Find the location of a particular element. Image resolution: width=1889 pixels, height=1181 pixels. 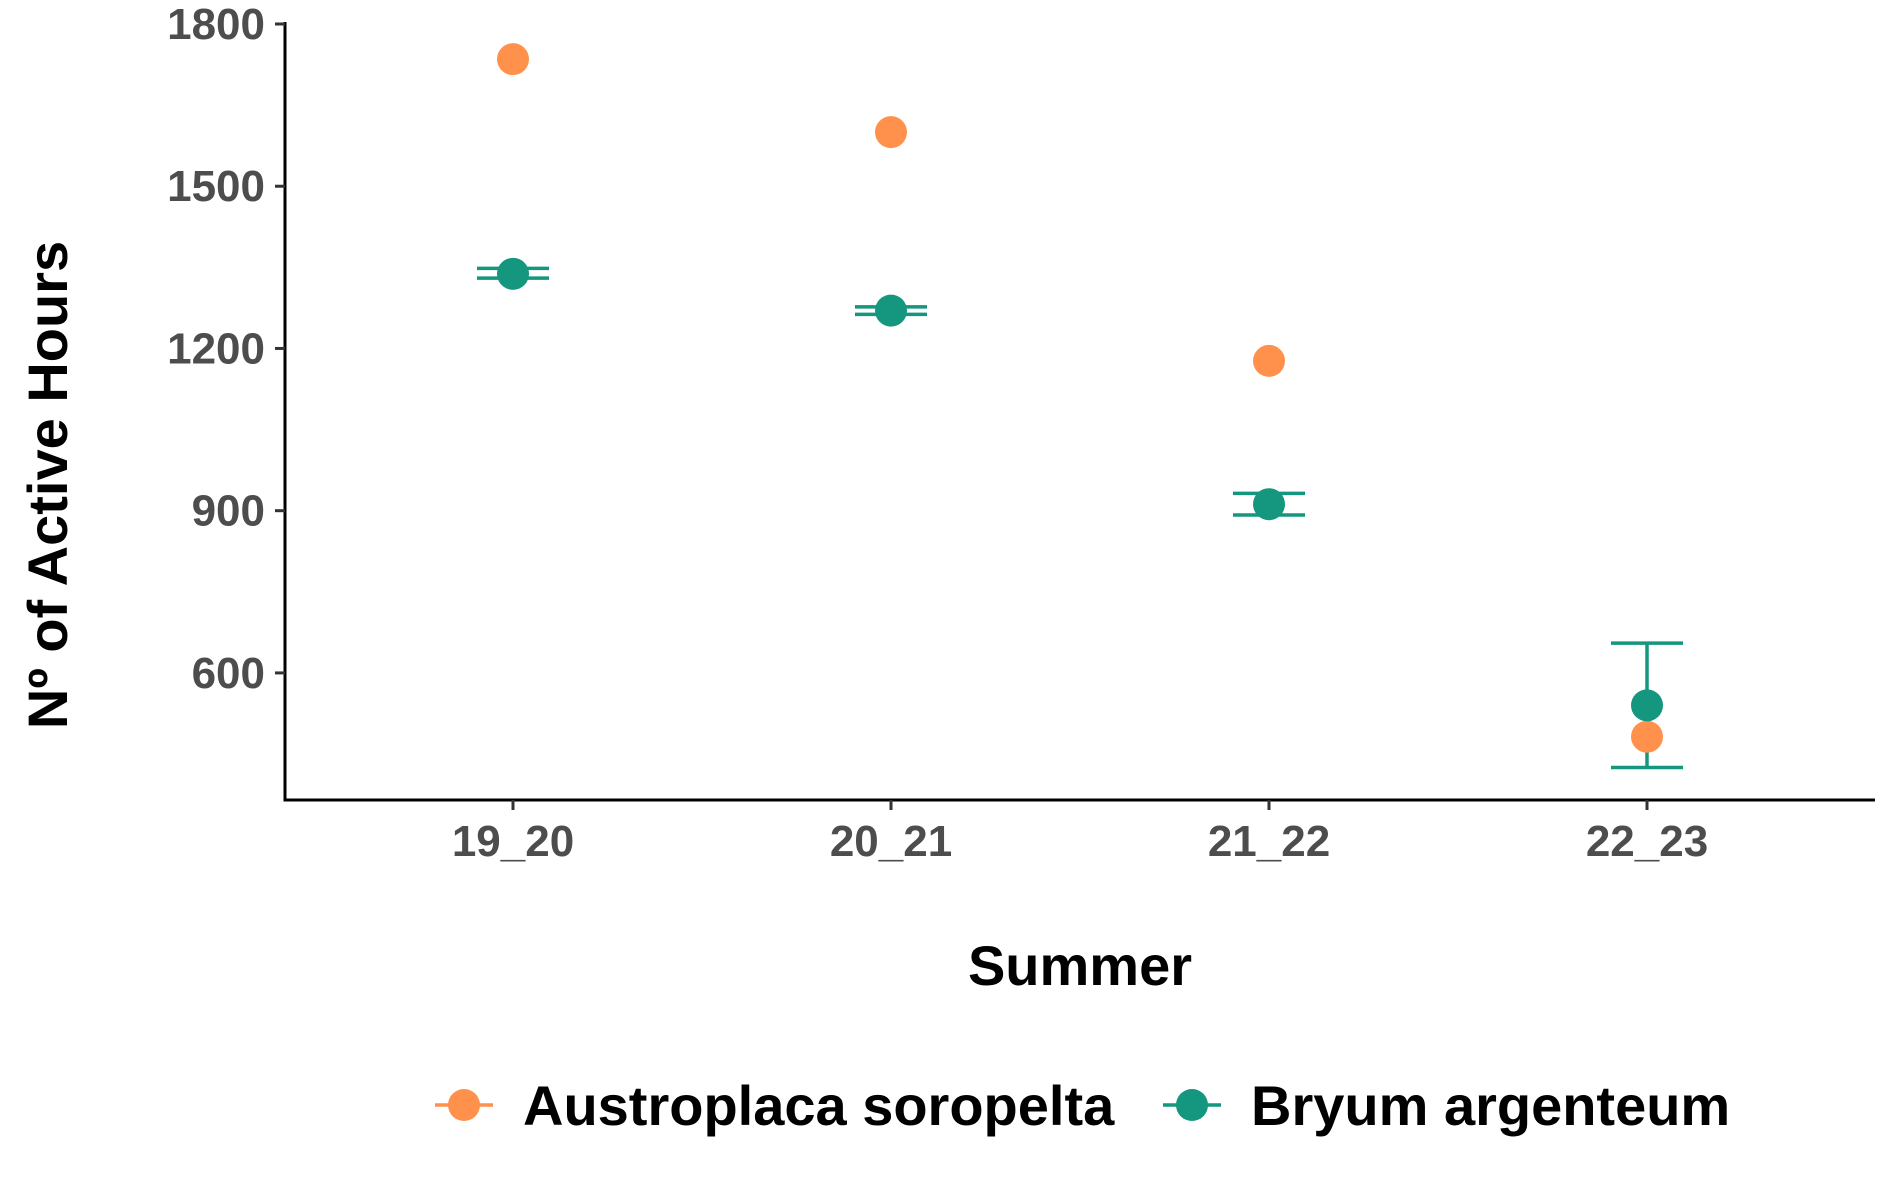

legend-item-austroplaca-soropelta: Austroplaca soropelta is located at coordinates (775, 1105).